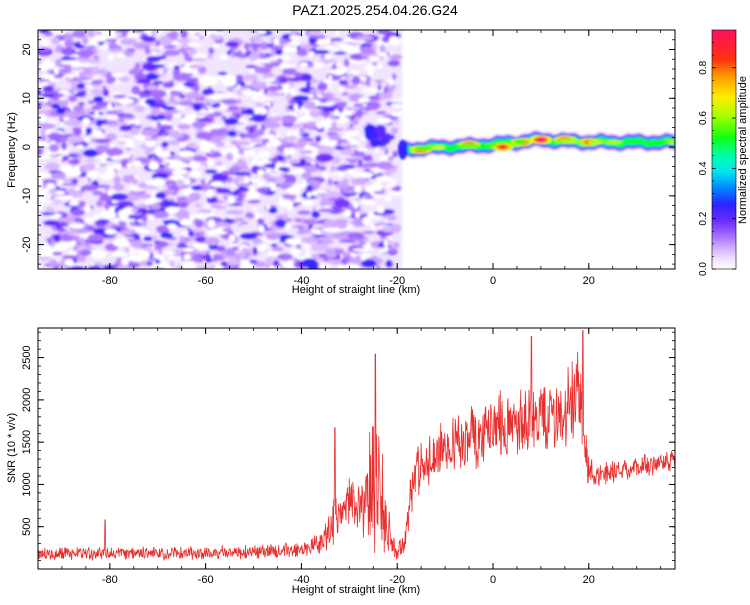 This screenshot has height=605, width=750. I want to click on snr-x-tick-label: 0, so click(493, 580).